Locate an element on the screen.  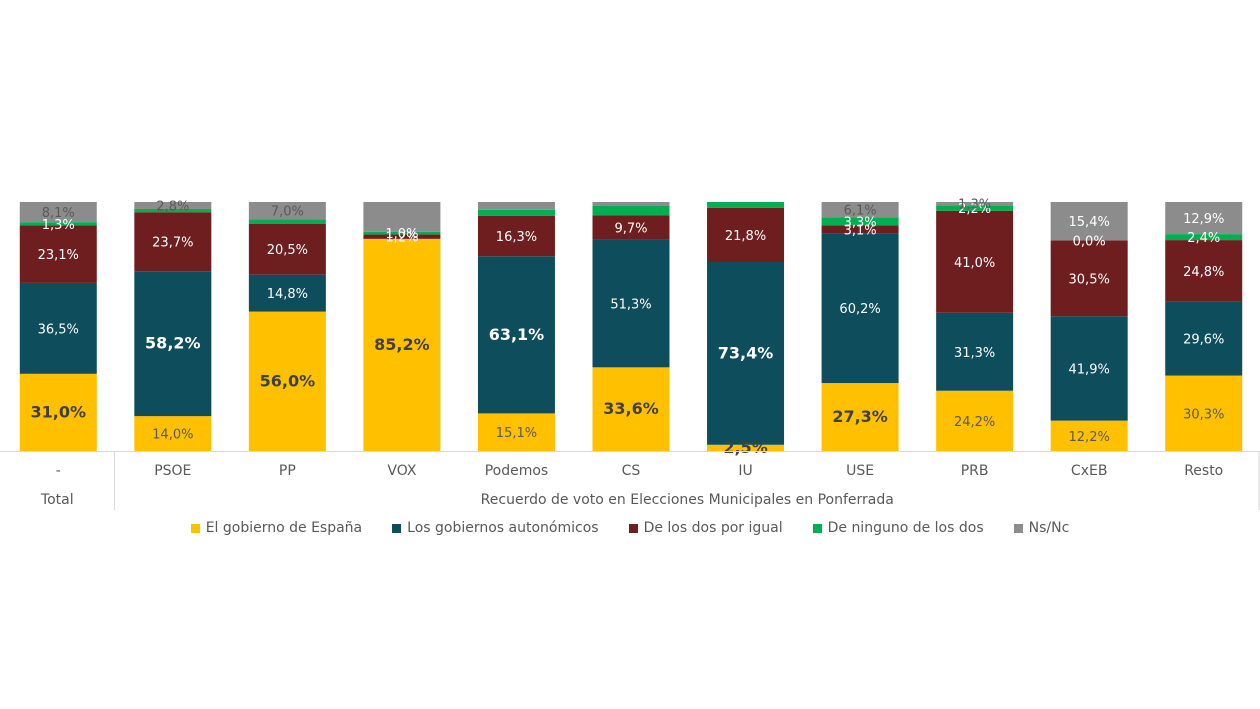
legend-item: De los dos por igual is located at coordinates (705, 528).